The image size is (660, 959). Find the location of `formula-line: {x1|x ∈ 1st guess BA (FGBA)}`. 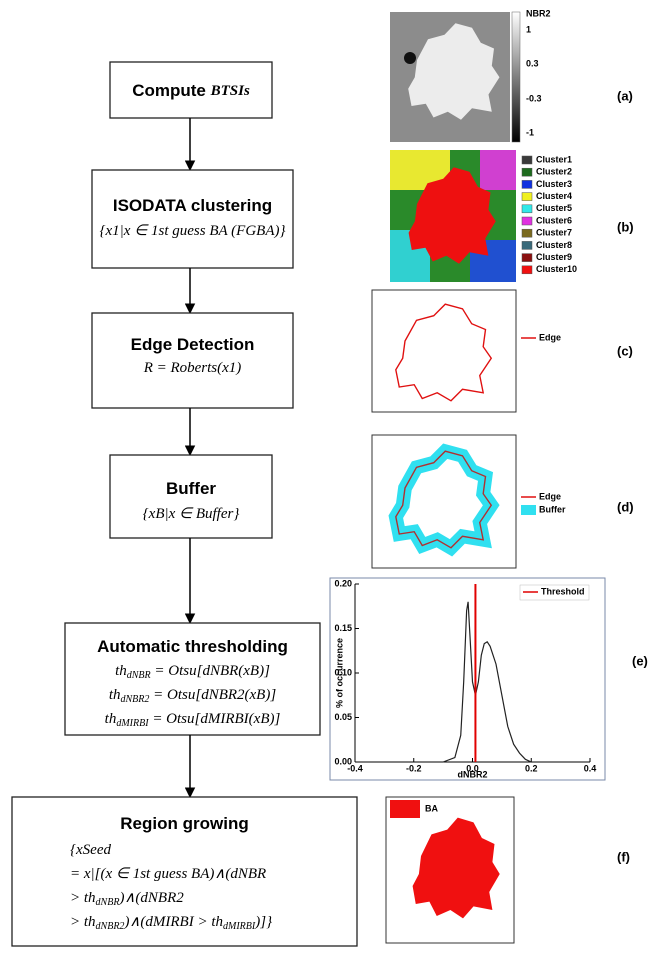

formula-line: {x1|x ∈ 1st guess BA (FGBA)} is located at coordinates (193, 231).